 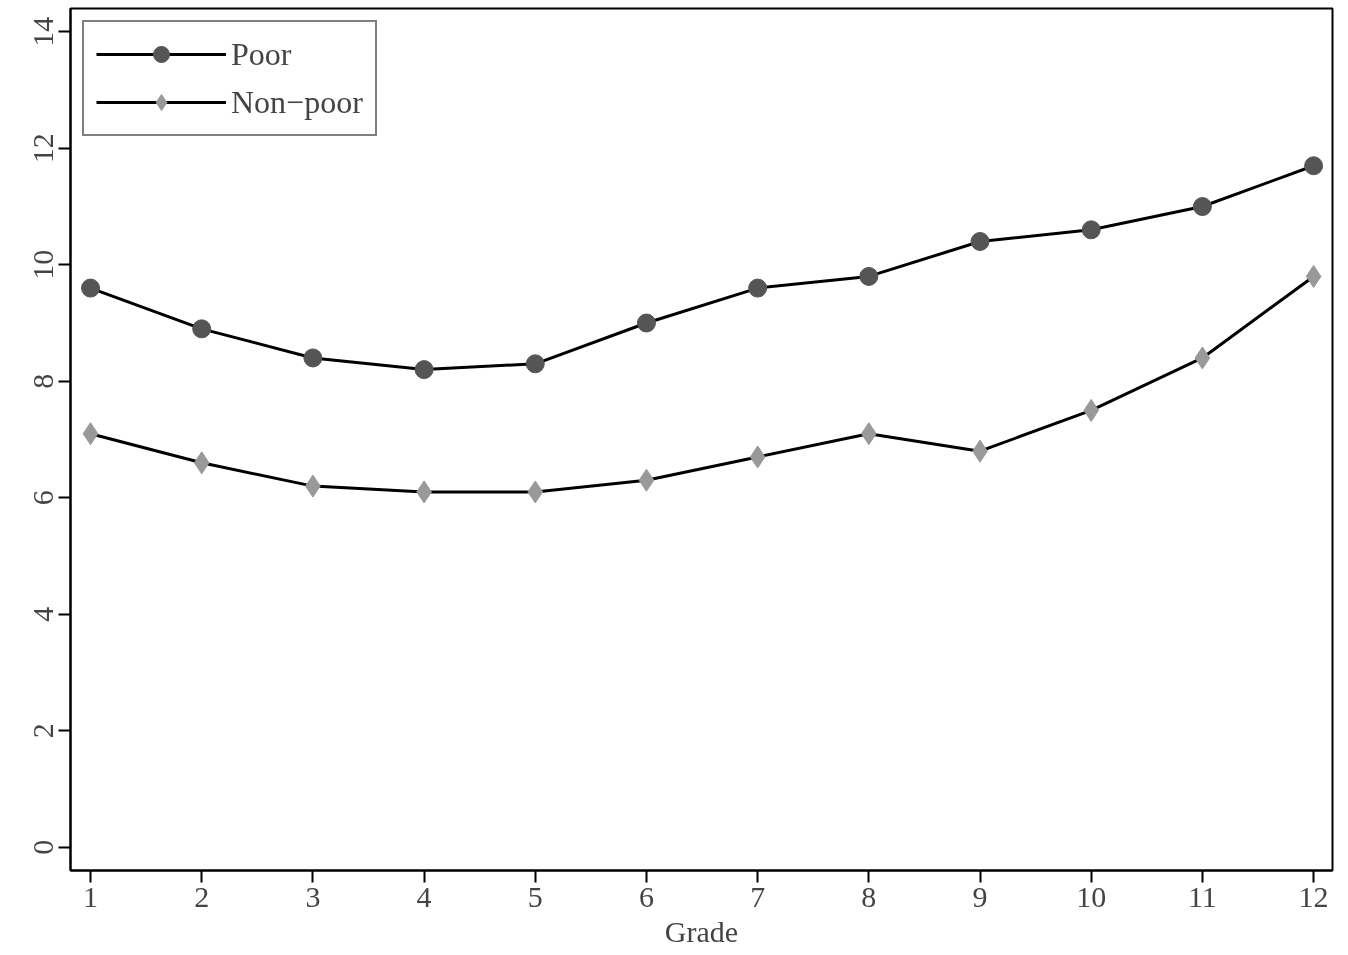 I want to click on x-tick-label: 5, so click(x=535, y=896).